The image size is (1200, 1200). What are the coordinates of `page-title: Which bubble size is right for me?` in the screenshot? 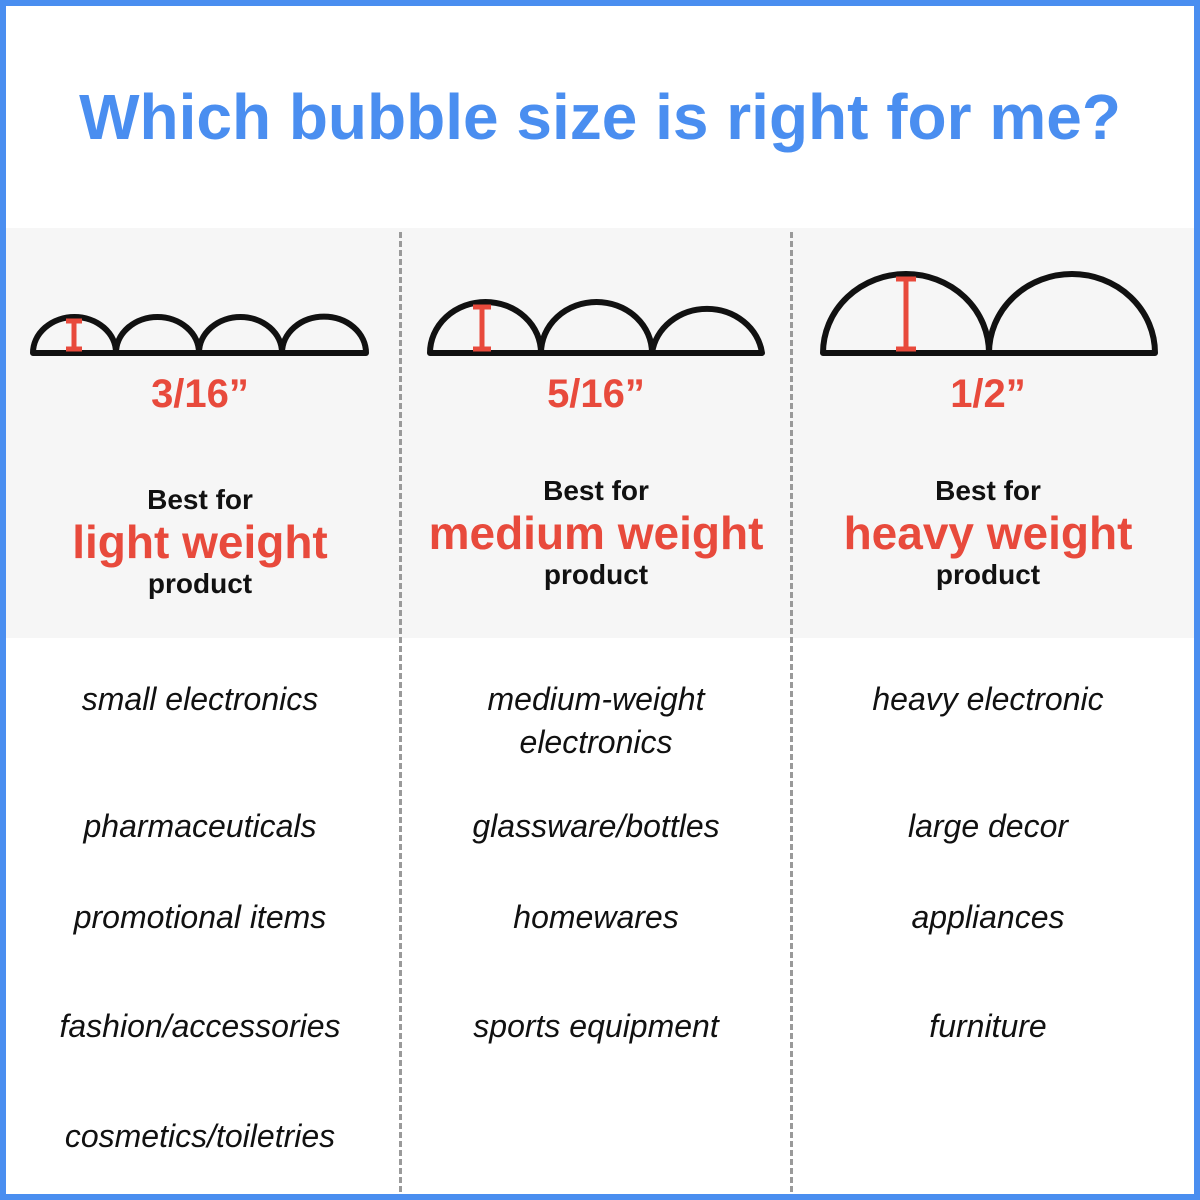 It's located at (600, 117).